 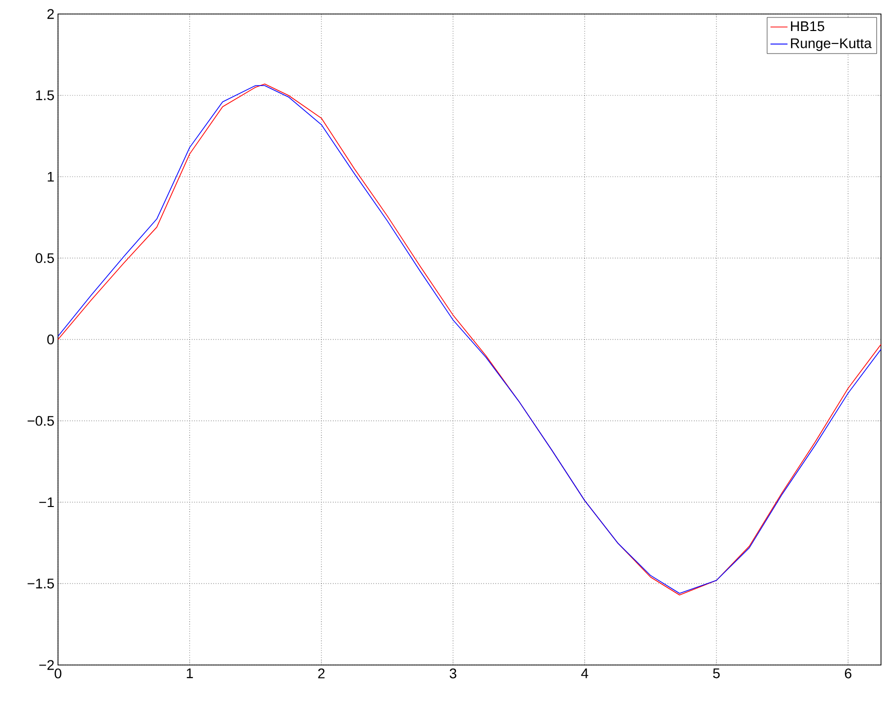 I want to click on x-tick-label: 6, so click(x=848, y=673).